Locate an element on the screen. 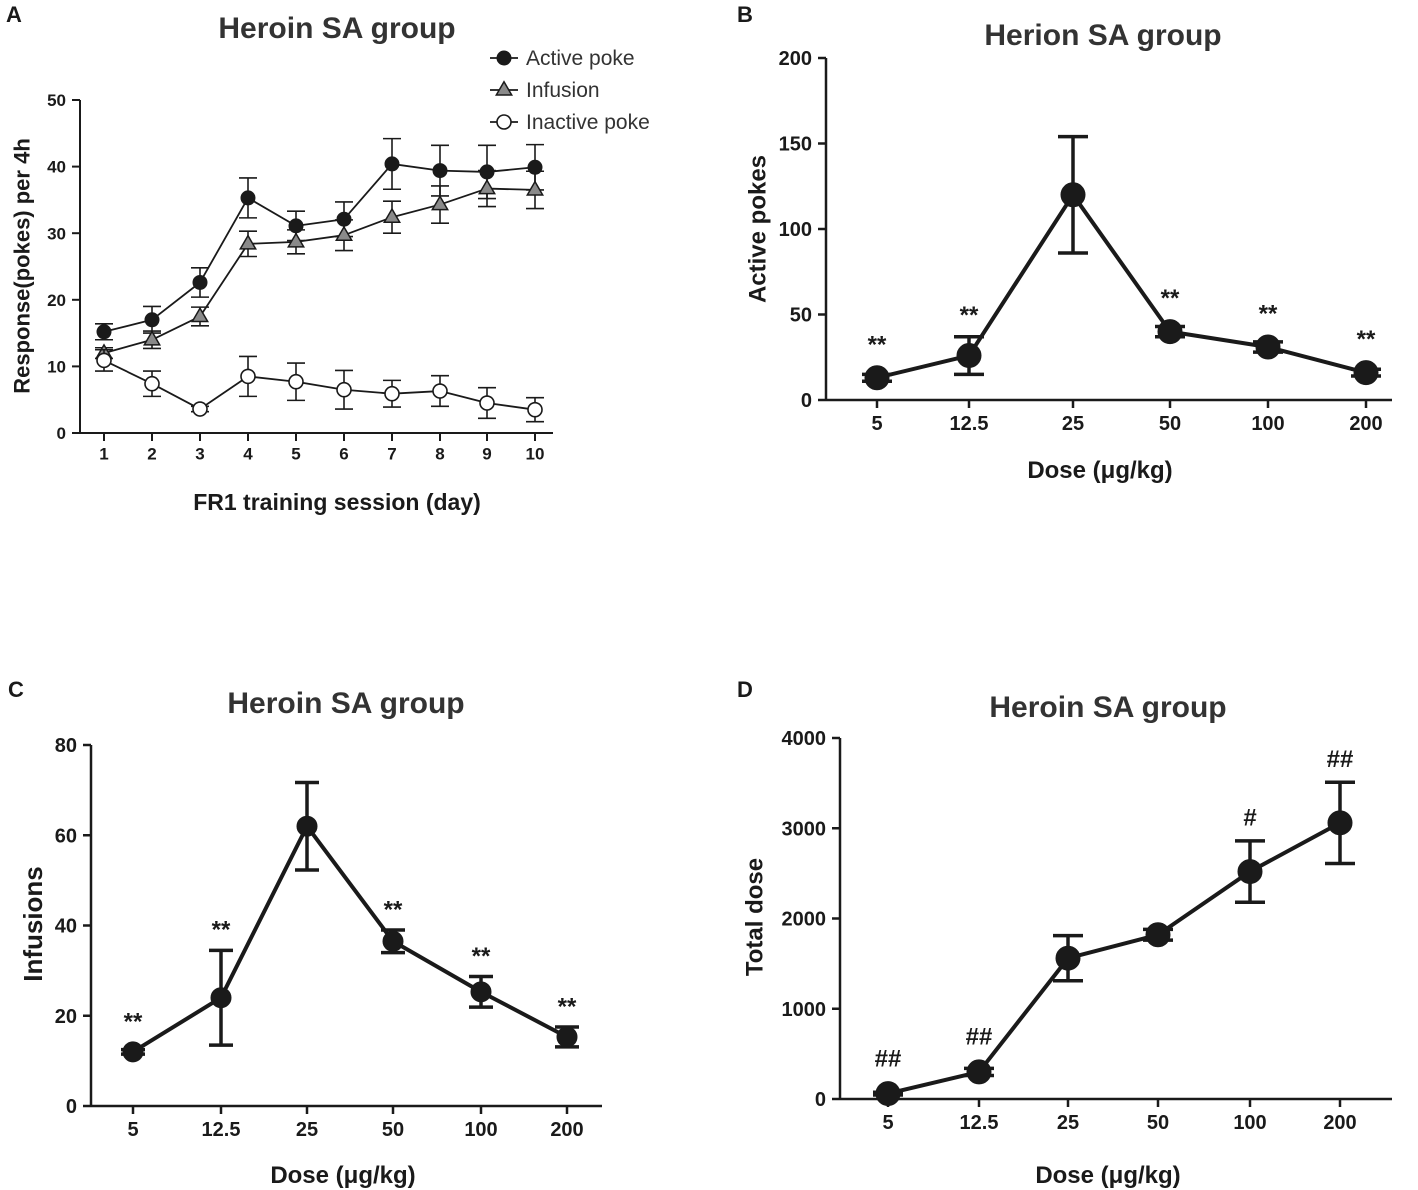  y-tick-label: 200 is located at coordinates (795, 59).